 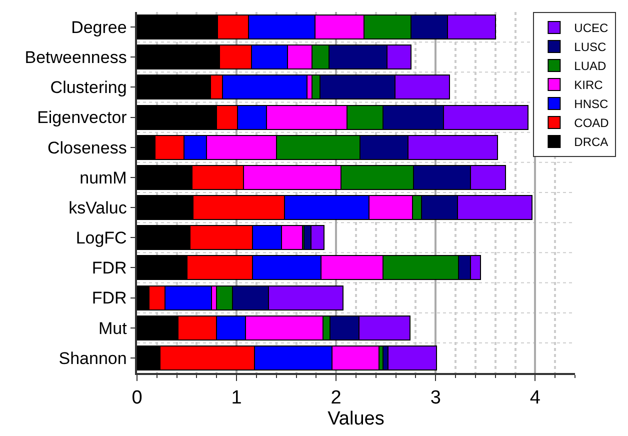 What do you see at coordinates (590, 47) in the screenshot?
I see `legend-label: LUSC` at bounding box center [590, 47].